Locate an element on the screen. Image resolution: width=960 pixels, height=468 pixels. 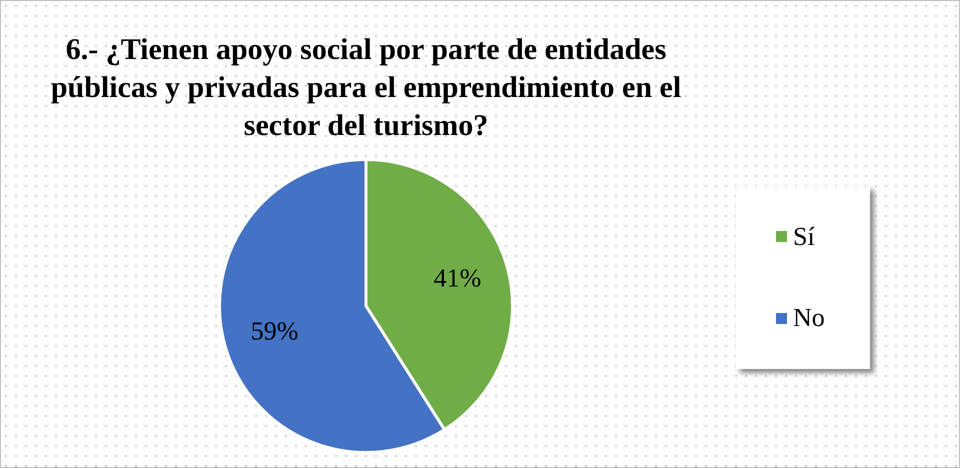
data-label: 41% is located at coordinates (458, 277).